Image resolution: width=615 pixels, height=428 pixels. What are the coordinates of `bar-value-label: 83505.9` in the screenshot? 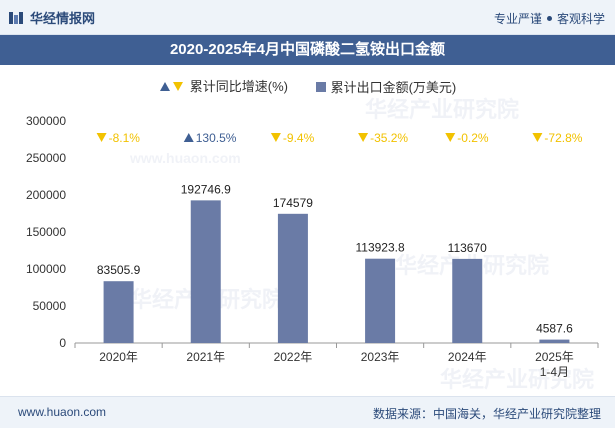 It's located at (119, 270).